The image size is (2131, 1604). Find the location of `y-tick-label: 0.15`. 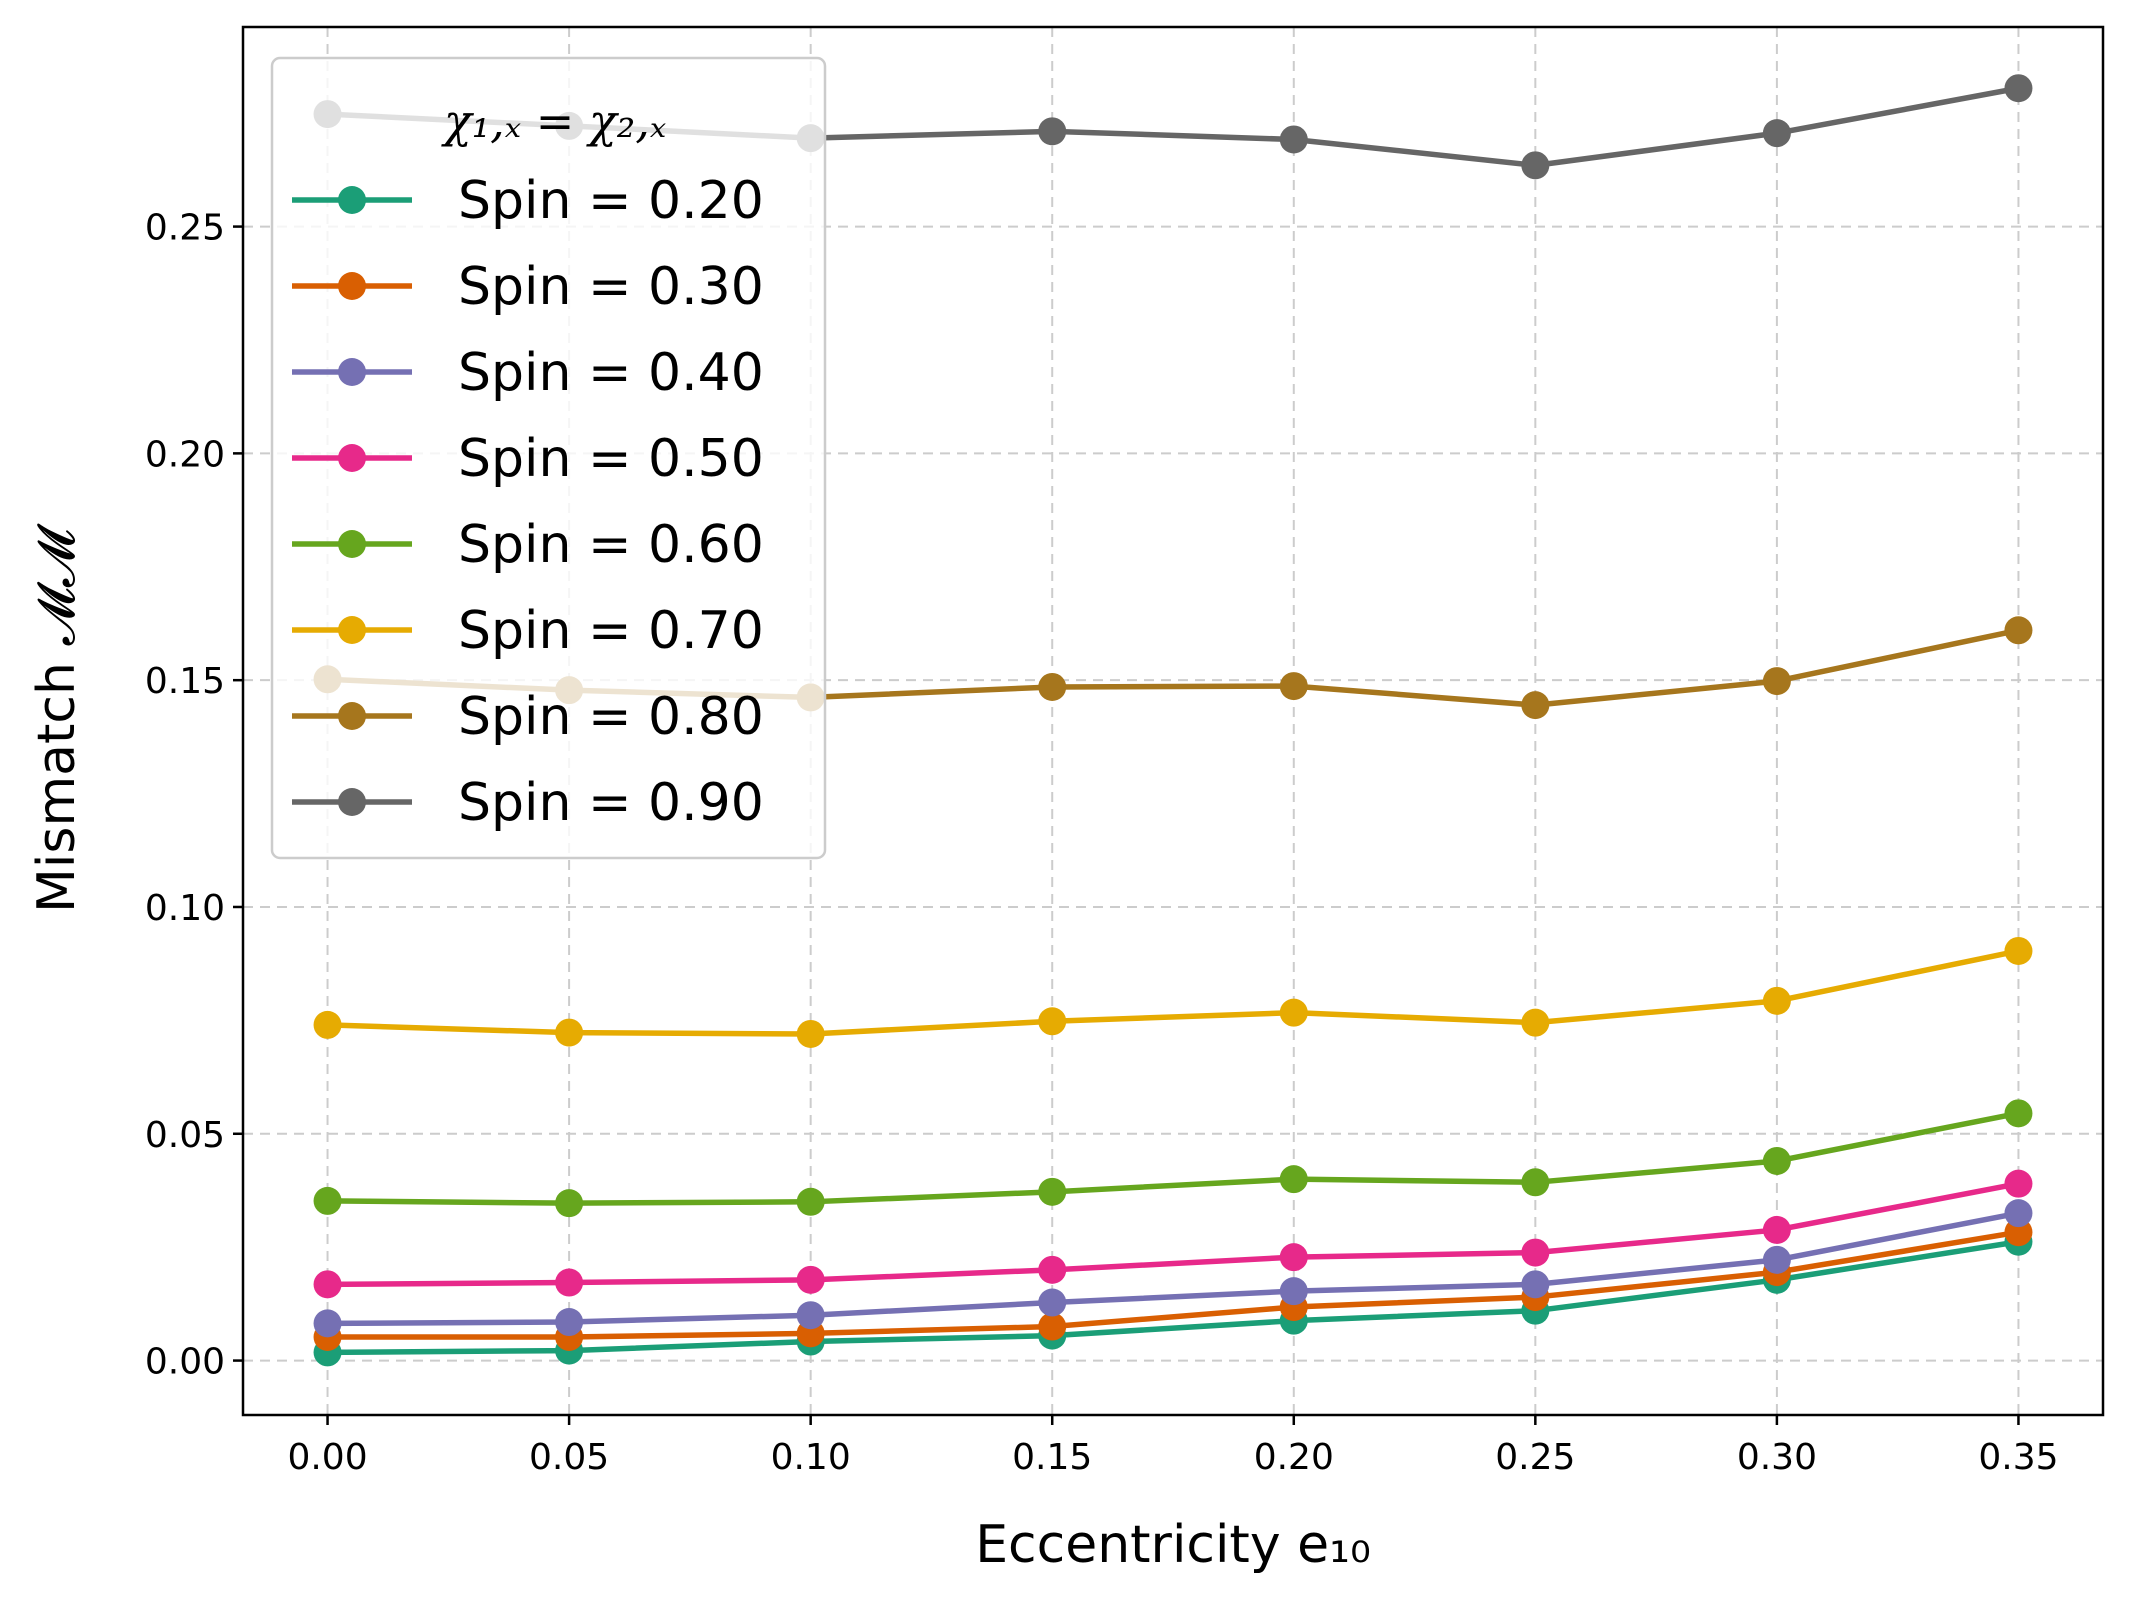

y-tick-label: 0.15 is located at coordinates (185, 681).